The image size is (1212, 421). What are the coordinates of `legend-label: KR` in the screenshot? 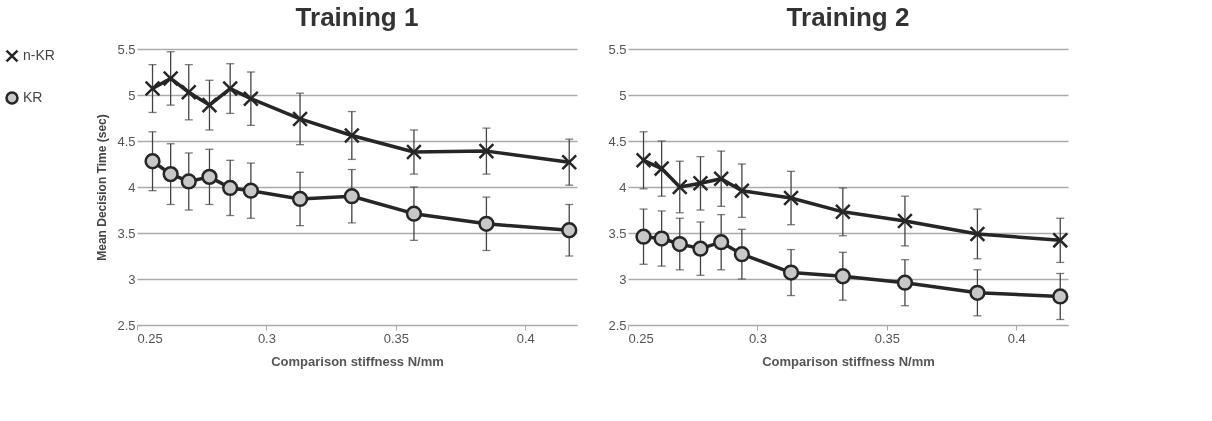 It's located at (33, 97).